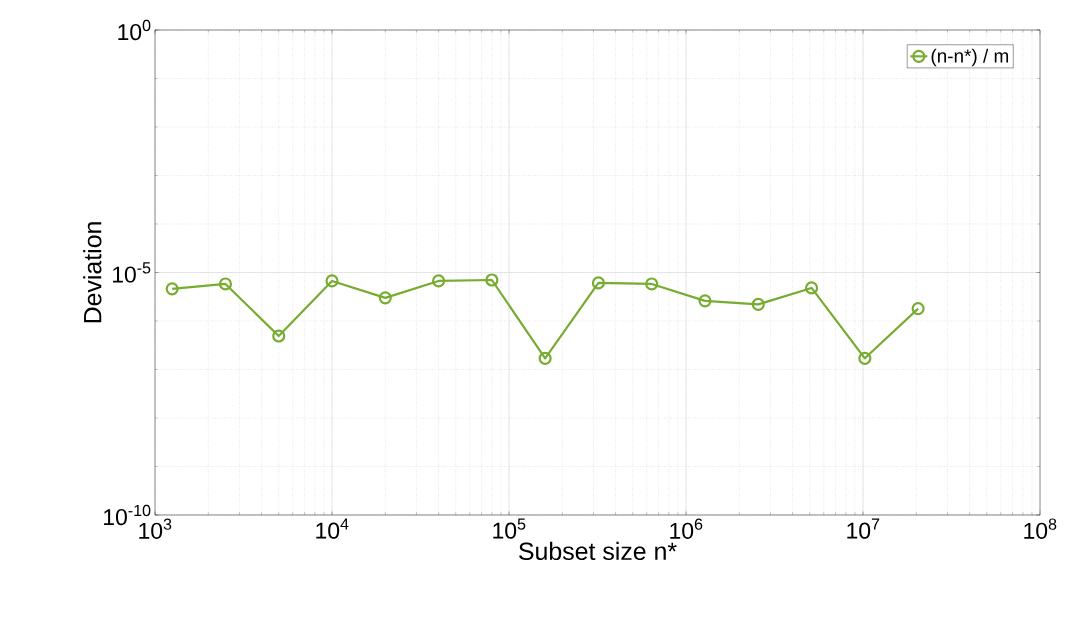  Describe the element at coordinates (598, 551) in the screenshot. I see `x-axis-title: Subset size n*` at that location.